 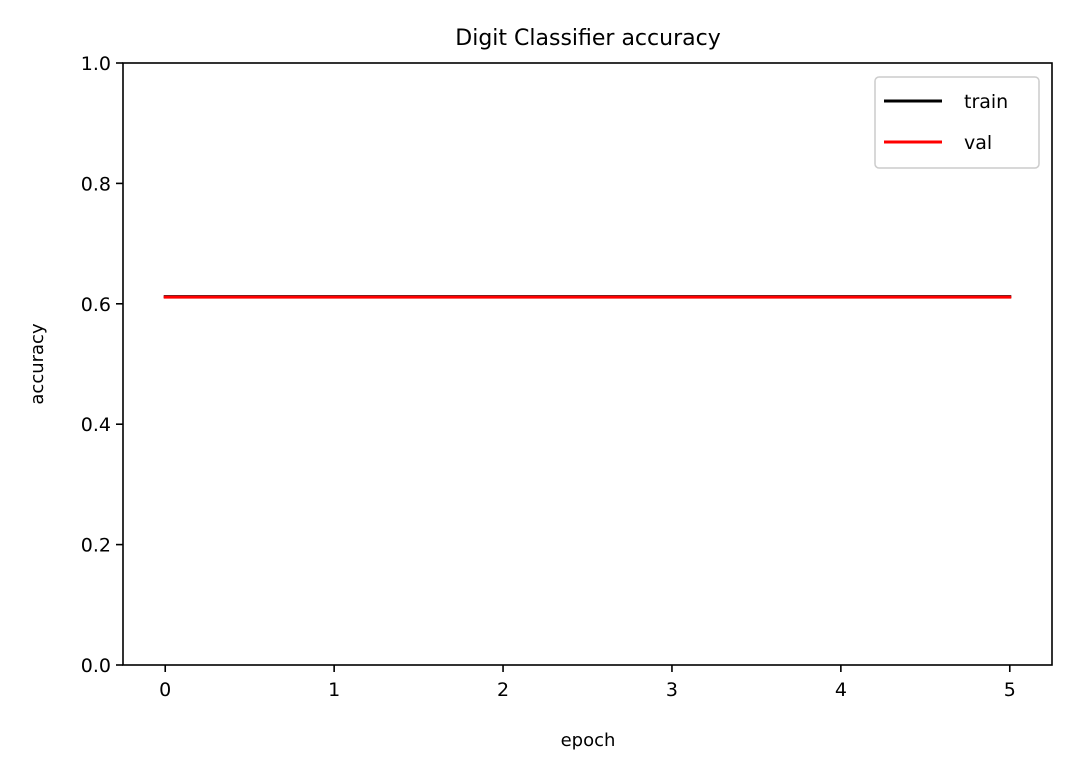 I want to click on y-tick-label: 0.2, so click(x=96, y=546).